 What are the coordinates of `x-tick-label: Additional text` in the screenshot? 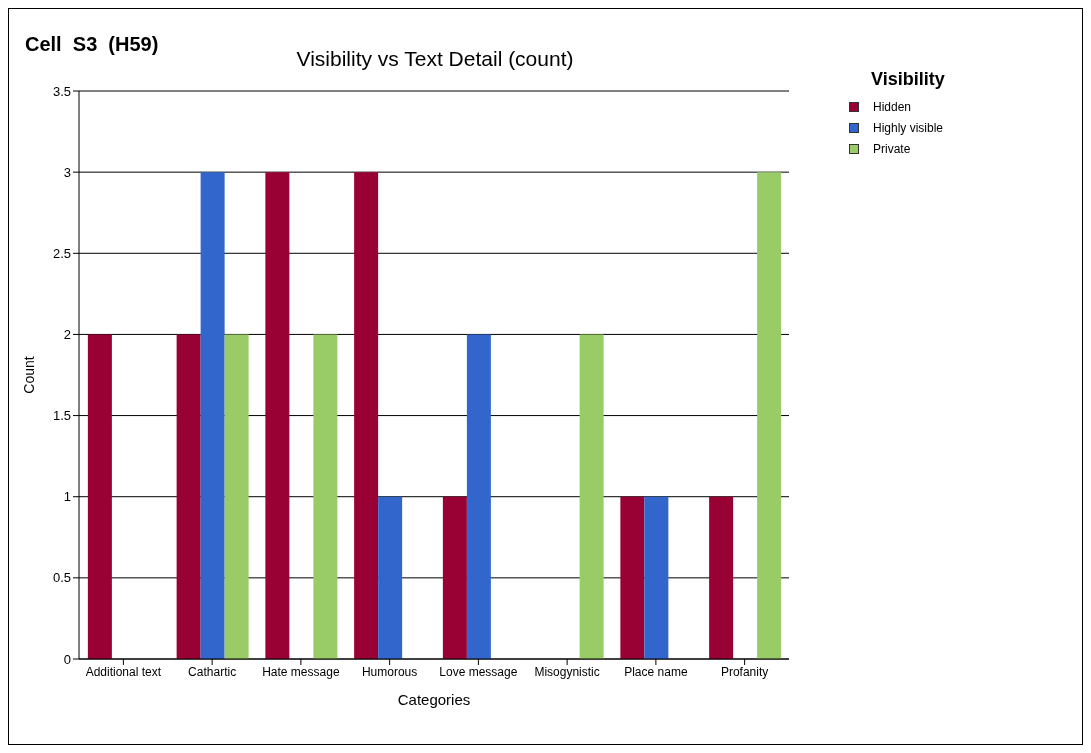 It's located at (123, 671).